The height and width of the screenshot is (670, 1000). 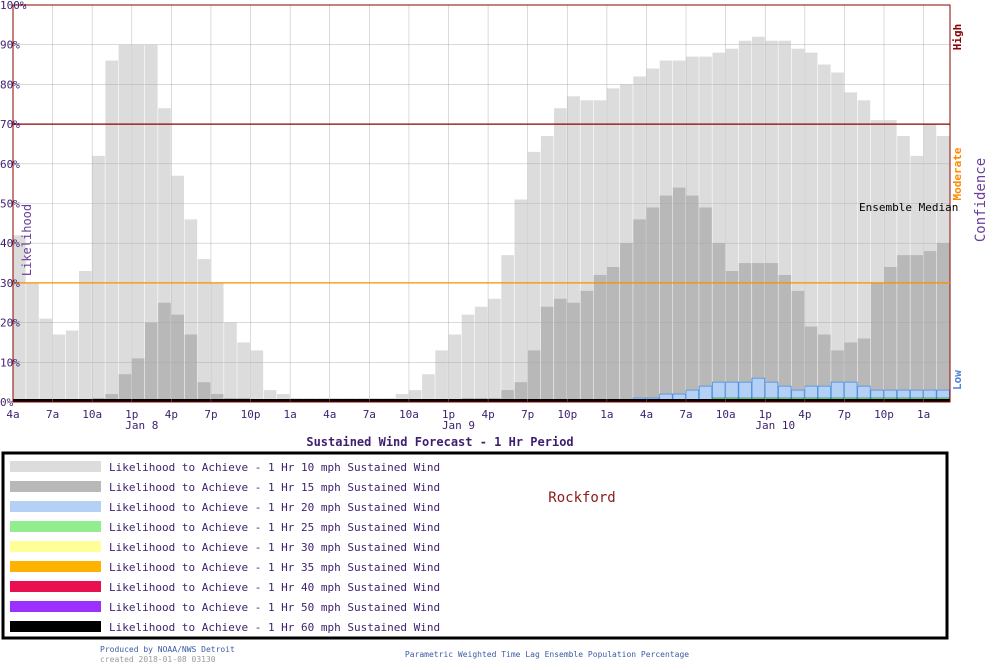 I want to click on bar-s1-h39, so click(x=534, y=276).